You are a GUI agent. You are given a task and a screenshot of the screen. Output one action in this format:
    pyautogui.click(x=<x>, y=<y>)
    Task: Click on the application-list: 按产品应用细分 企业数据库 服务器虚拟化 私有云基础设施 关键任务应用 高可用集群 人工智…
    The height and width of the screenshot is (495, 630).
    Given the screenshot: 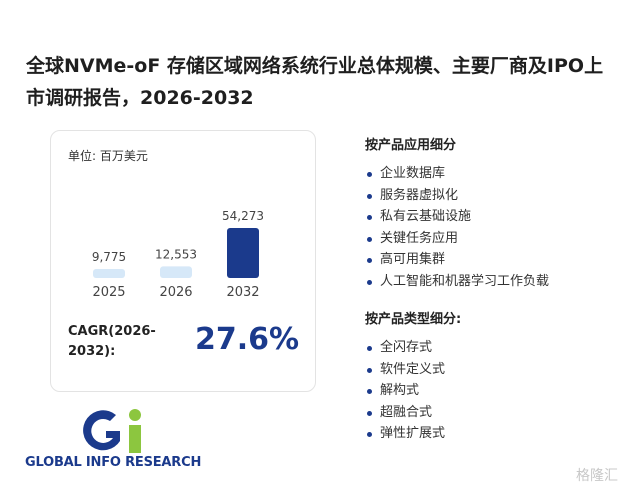 What is the action you would take?
    pyautogui.click(x=457, y=213)
    